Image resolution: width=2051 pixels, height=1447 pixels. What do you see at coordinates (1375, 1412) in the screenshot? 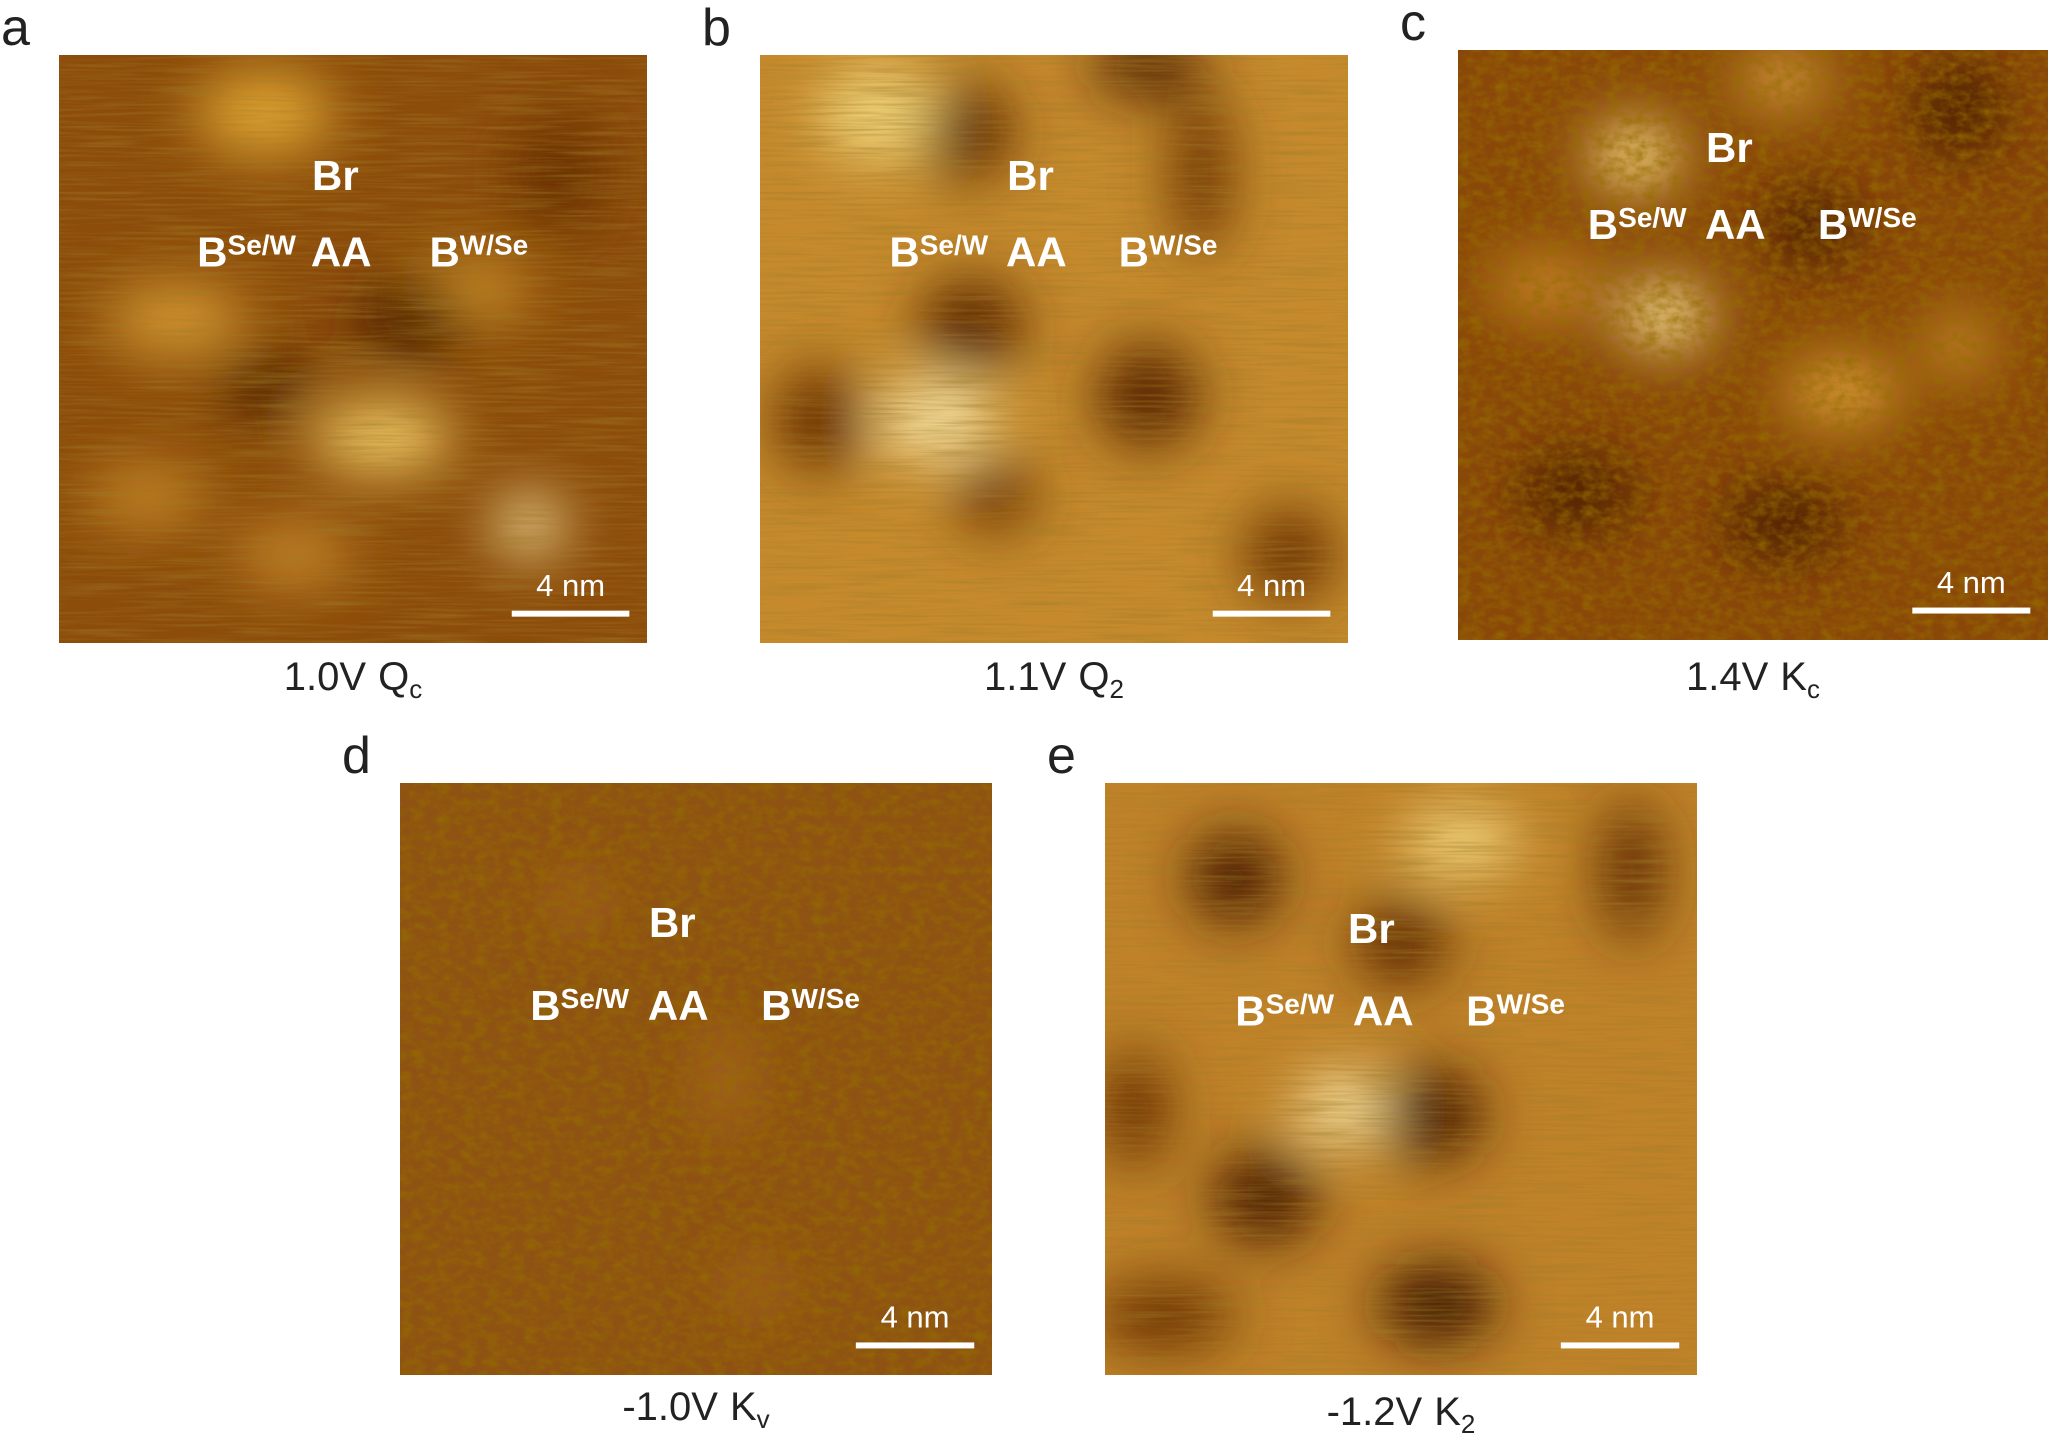
I see `caption-voltage: -1.2V` at bounding box center [1375, 1412].